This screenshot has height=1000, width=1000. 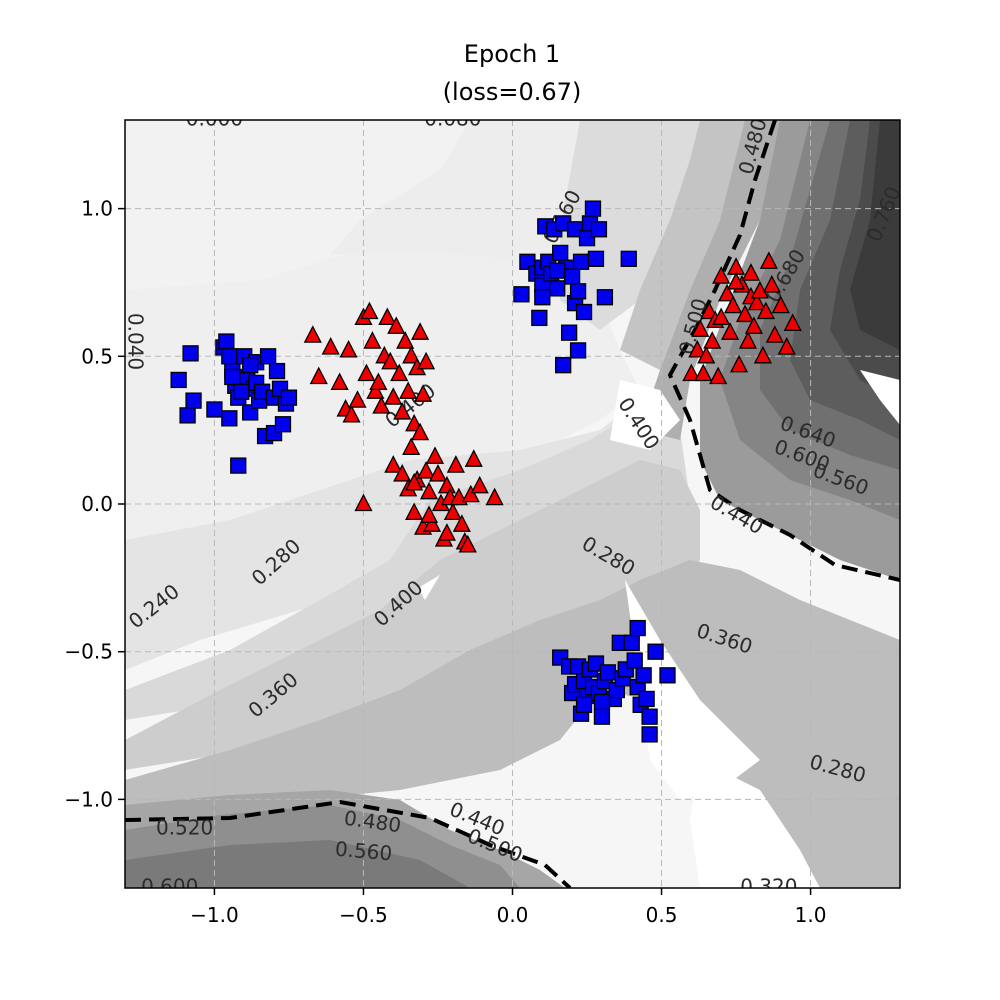 I want to click on contour-label: 0.080, so click(x=452, y=119).